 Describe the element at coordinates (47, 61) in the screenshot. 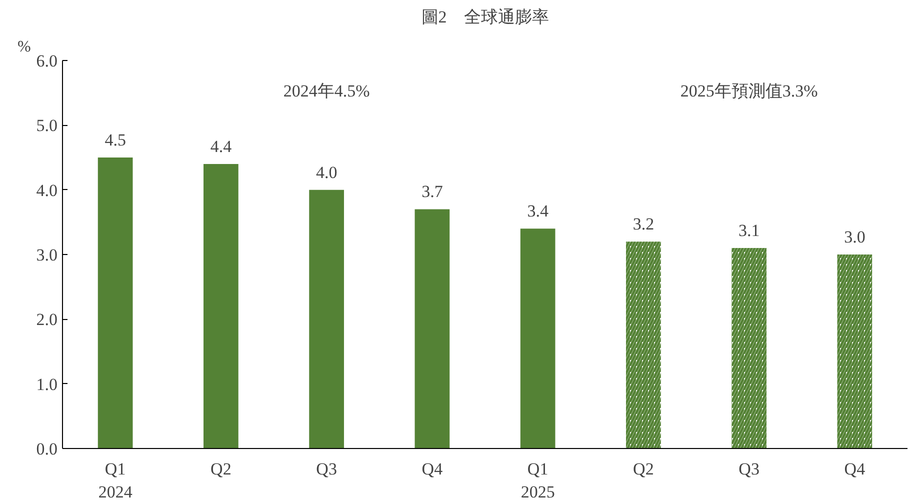

I see `y-tick-label: 6.0` at that location.